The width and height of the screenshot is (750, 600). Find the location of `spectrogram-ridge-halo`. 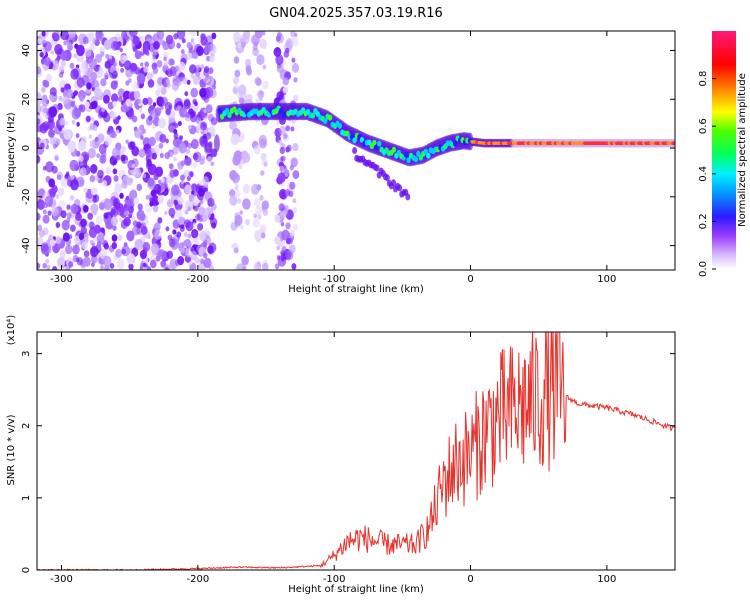

spectrogram-ridge-halo is located at coordinates (216, 143).